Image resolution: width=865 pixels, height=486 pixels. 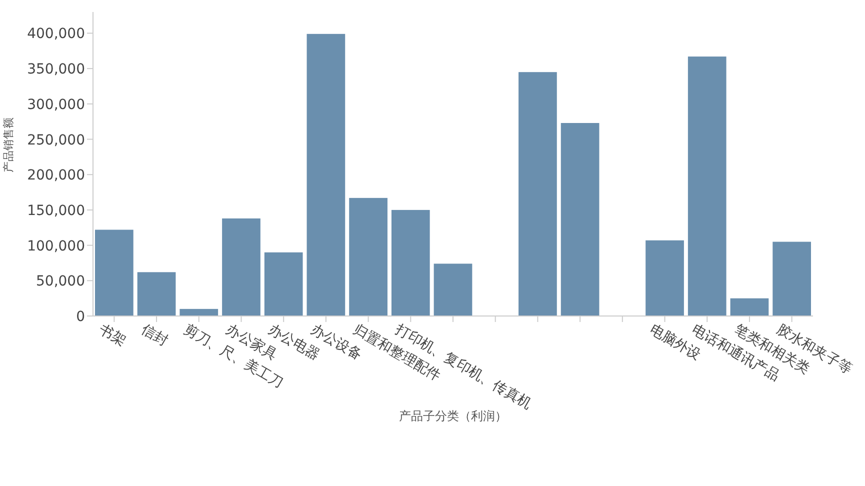 I want to click on y-tick-label: 400,000, so click(x=56, y=34).